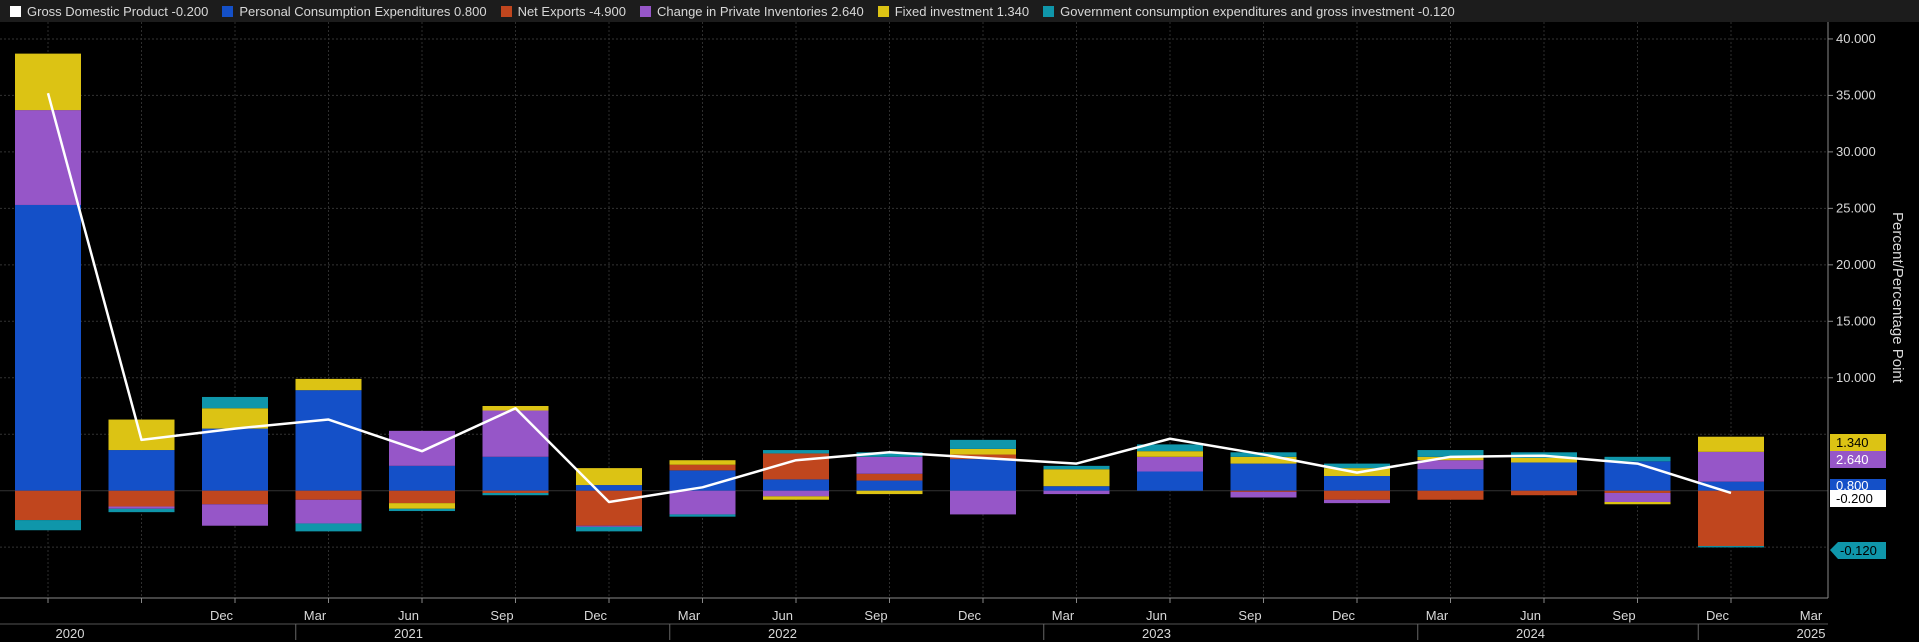 This screenshot has width=1919, height=642. Describe the element at coordinates (470, 11) in the screenshot. I see `legend-value: 0.800` at that location.